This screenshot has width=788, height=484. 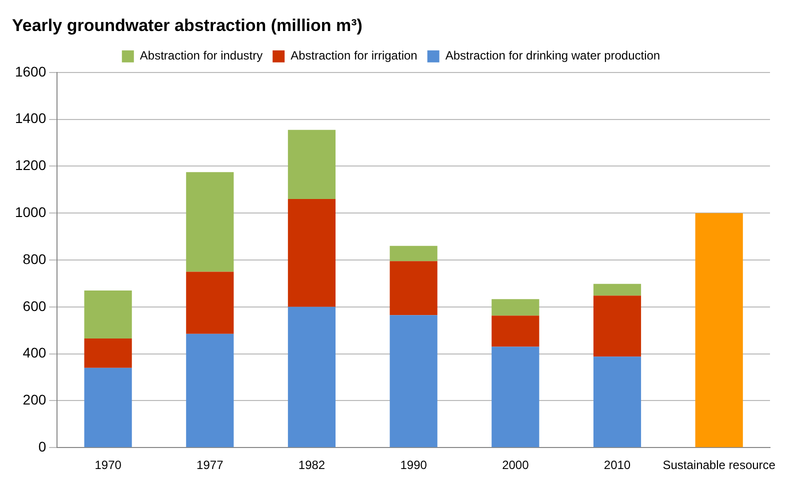 What do you see at coordinates (414, 465) in the screenshot?
I see `x-tick-label: 1990` at bounding box center [414, 465].